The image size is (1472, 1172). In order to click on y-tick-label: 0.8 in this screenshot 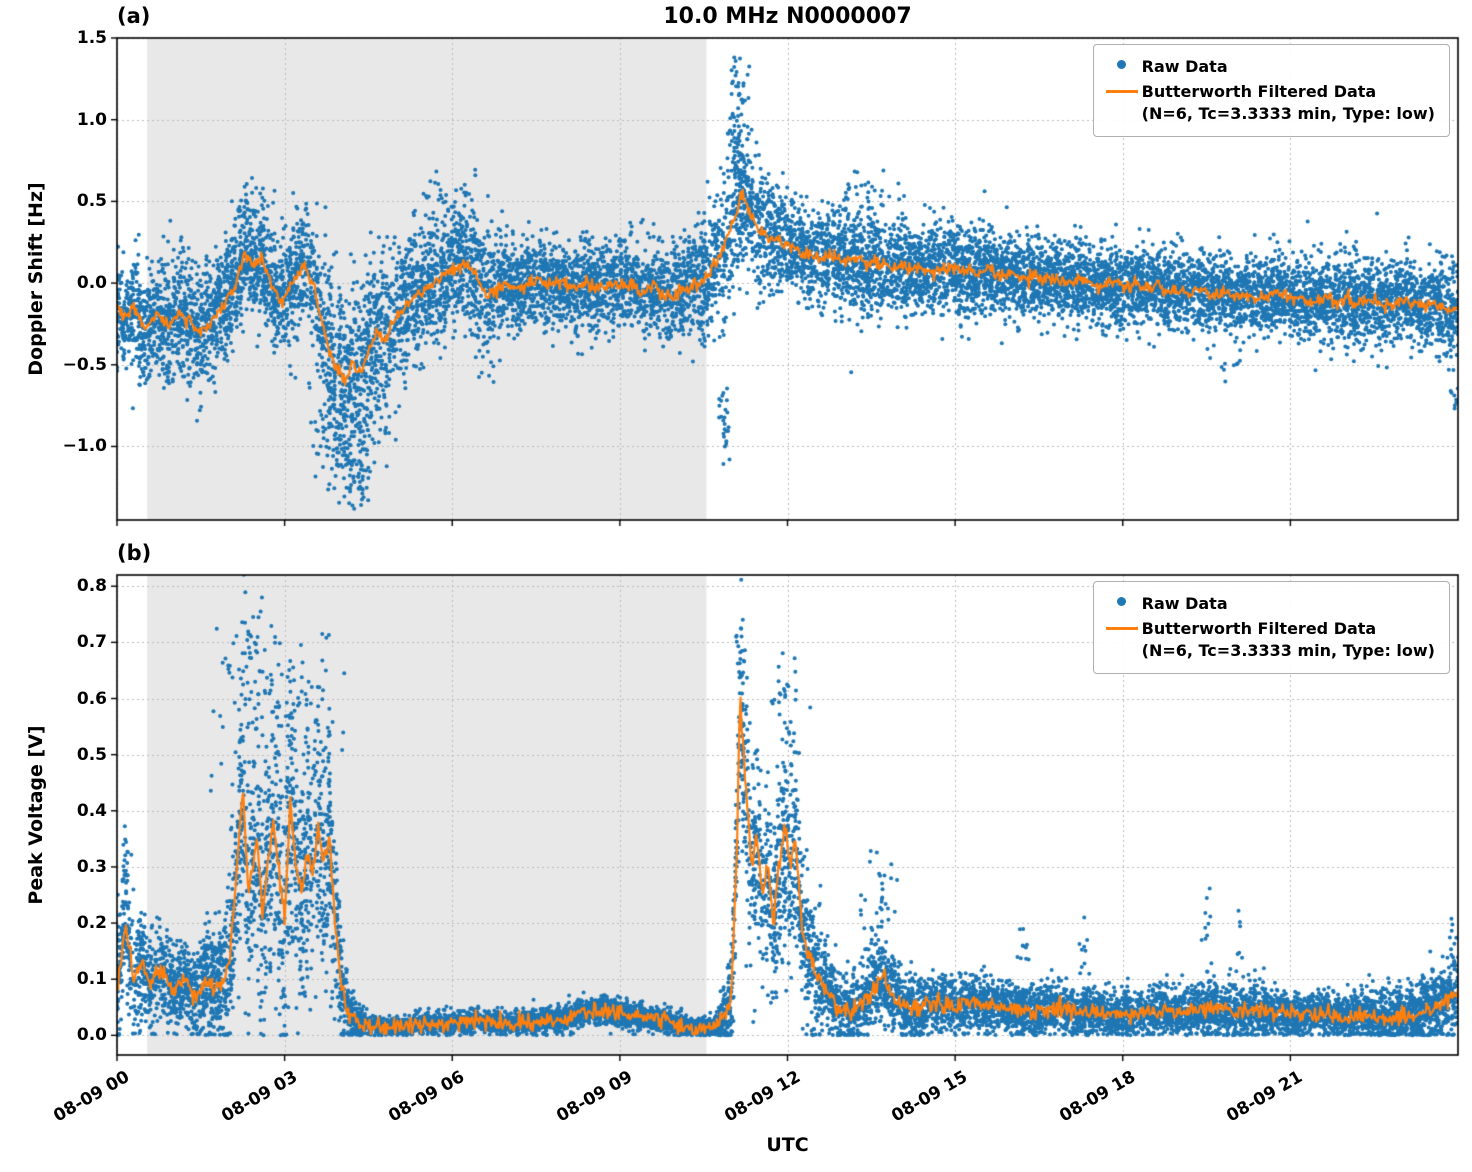, I will do `click(91, 586)`.